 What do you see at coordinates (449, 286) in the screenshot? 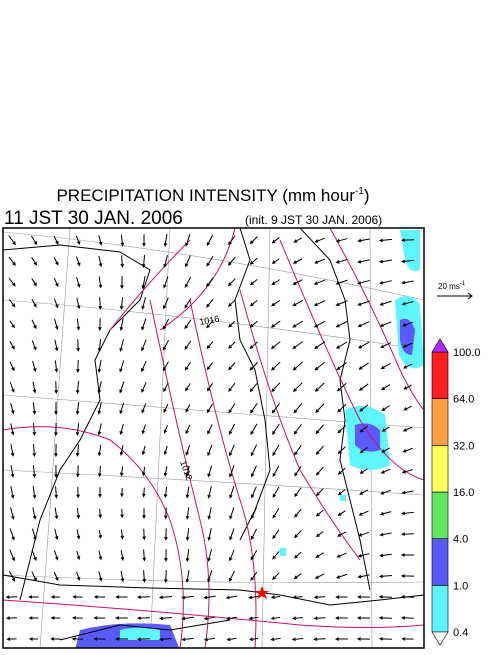
I see `vector-legend-text: 20 ms` at bounding box center [449, 286].